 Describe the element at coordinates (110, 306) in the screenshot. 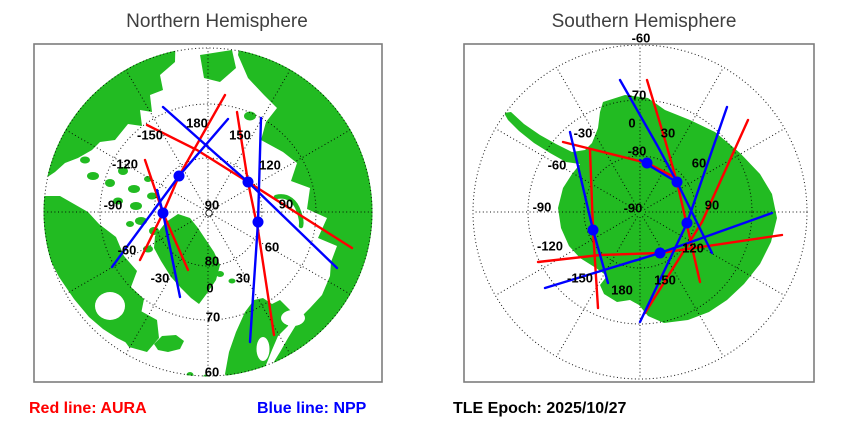

I see `hudson-bay` at that location.